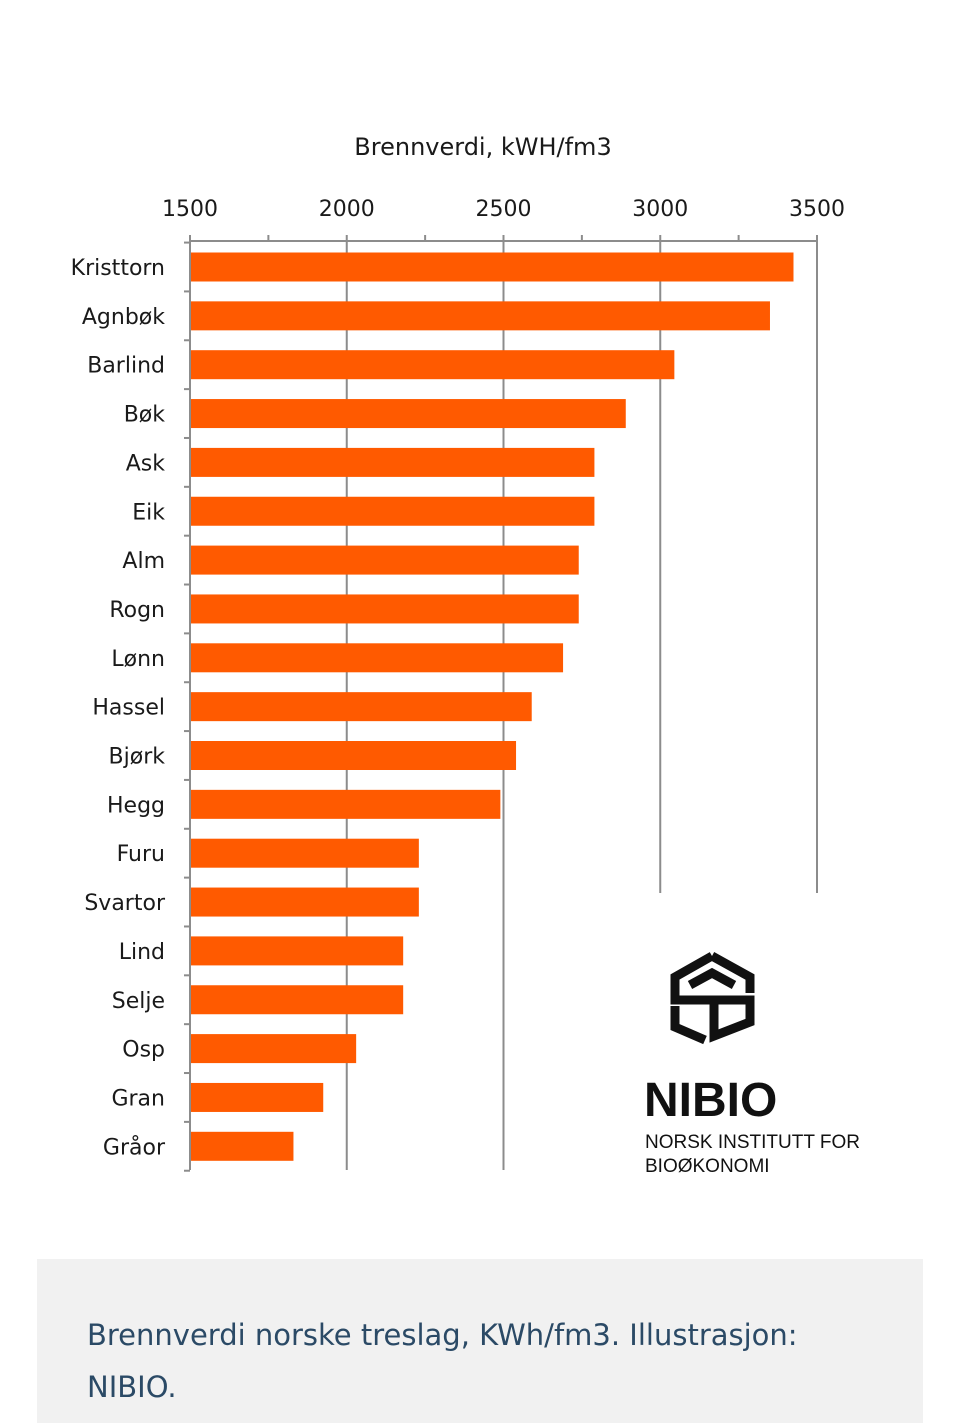  What do you see at coordinates (712, 998) in the screenshot?
I see `nibio-logo-icon` at bounding box center [712, 998].